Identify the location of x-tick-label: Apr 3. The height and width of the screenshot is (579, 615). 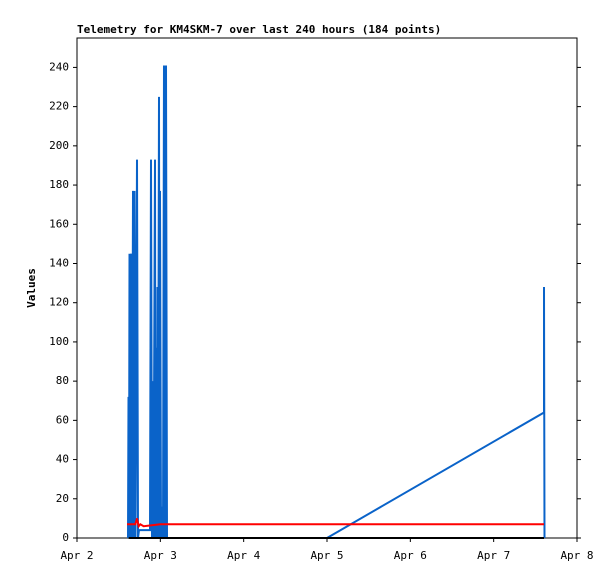
(160, 555).